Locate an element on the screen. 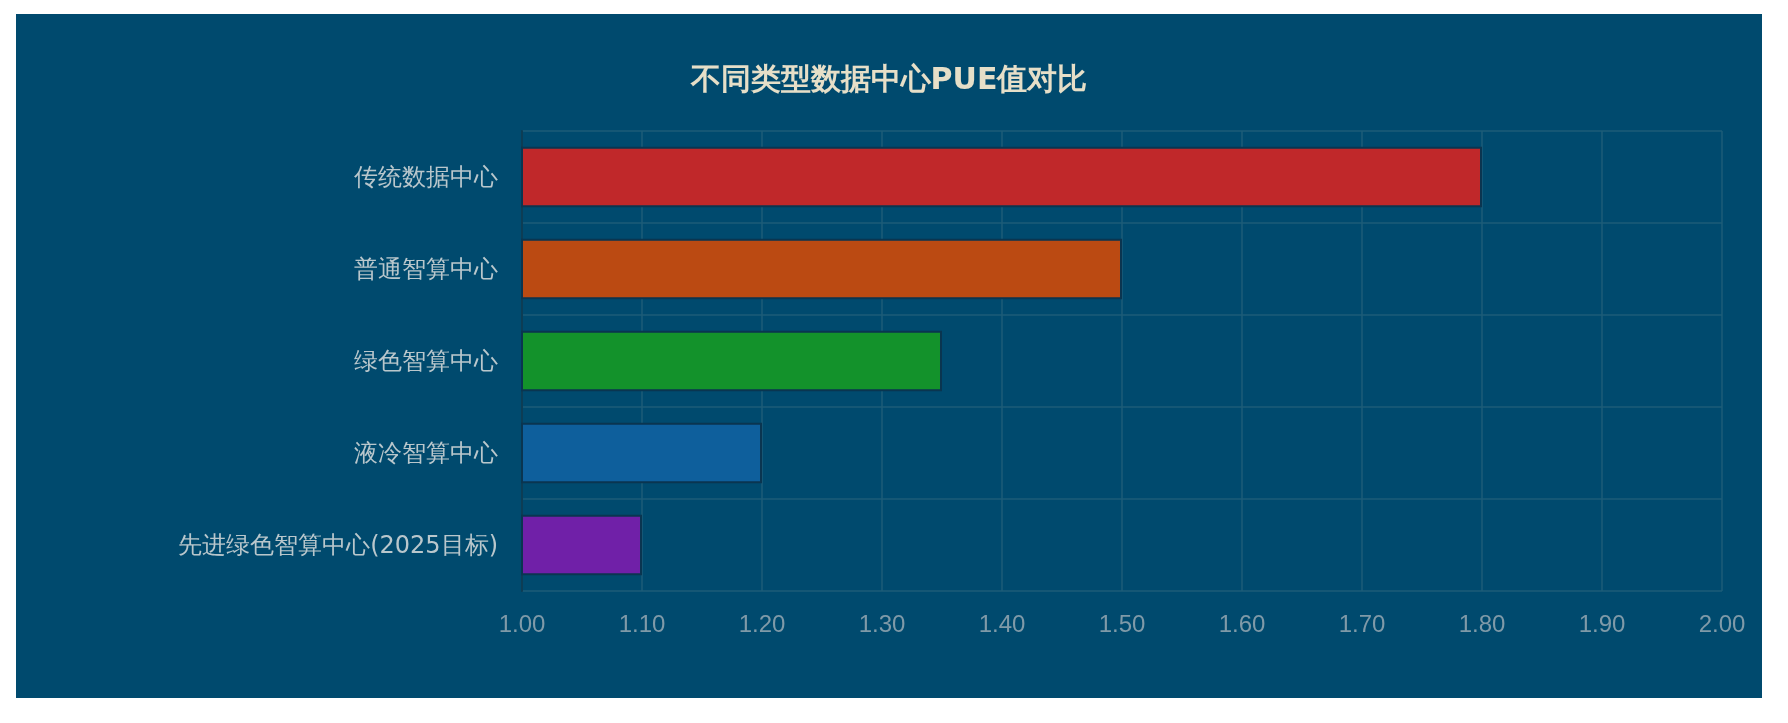 The image size is (1788, 723). x-tick-label: 1.10 is located at coordinates (642, 623).